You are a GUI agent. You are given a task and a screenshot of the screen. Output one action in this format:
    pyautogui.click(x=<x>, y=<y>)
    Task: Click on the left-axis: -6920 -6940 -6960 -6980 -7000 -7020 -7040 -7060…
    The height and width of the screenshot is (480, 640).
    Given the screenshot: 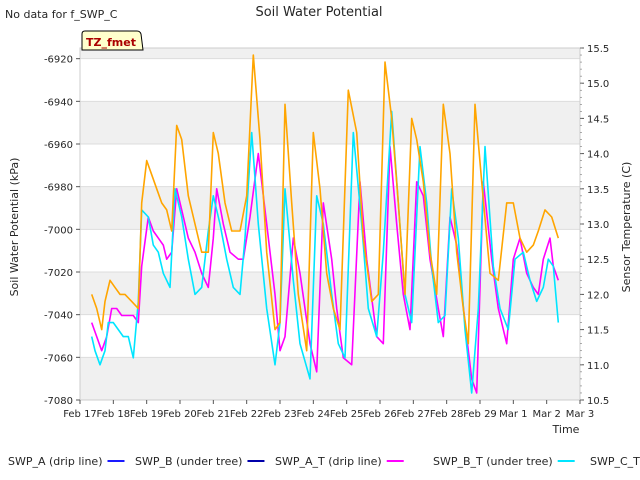 What is the action you would take?
    pyautogui.click(x=62, y=231)
    